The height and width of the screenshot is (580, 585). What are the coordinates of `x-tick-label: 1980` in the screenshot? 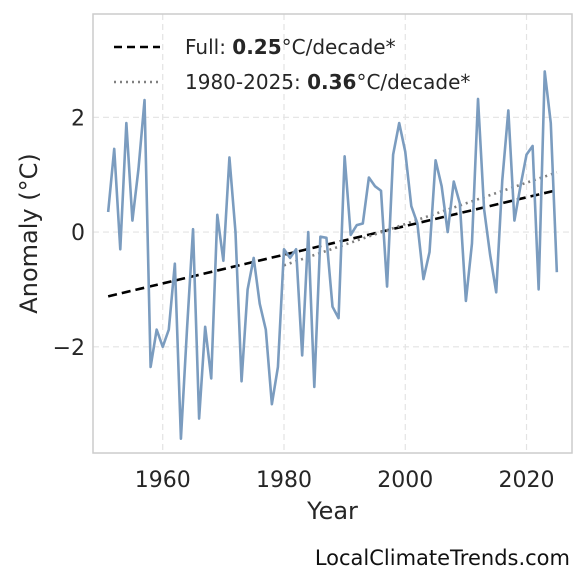 It's located at (284, 480).